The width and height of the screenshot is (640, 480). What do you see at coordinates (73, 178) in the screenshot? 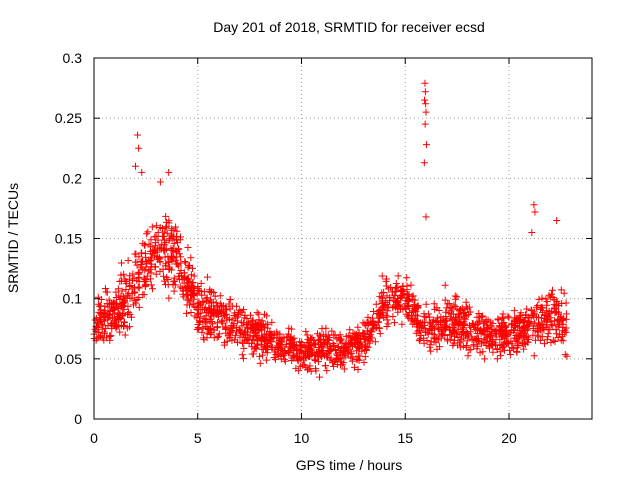
I see `y-tick-label: 0.2` at bounding box center [73, 178].